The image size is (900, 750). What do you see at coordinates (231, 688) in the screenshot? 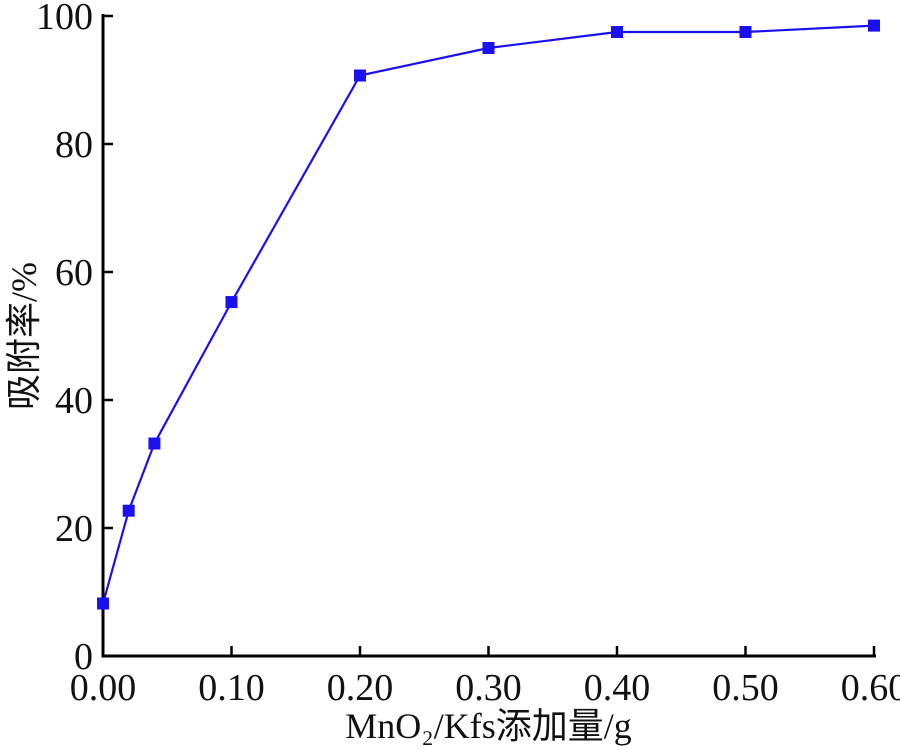
I see `x-tick-label: 0.10` at bounding box center [231, 688].